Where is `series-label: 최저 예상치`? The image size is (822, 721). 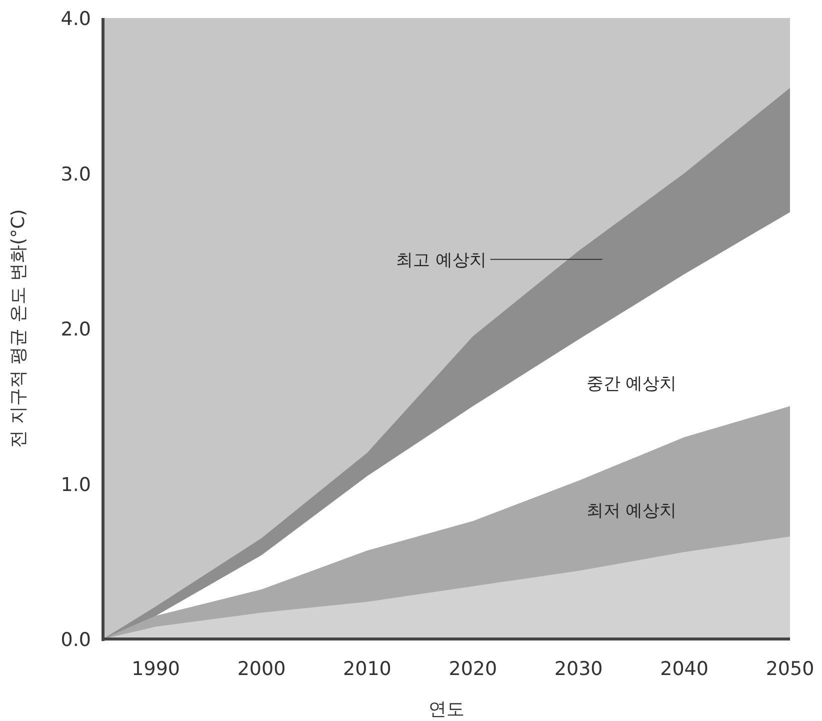 series-label: 최저 예상치 is located at coordinates (631, 511).